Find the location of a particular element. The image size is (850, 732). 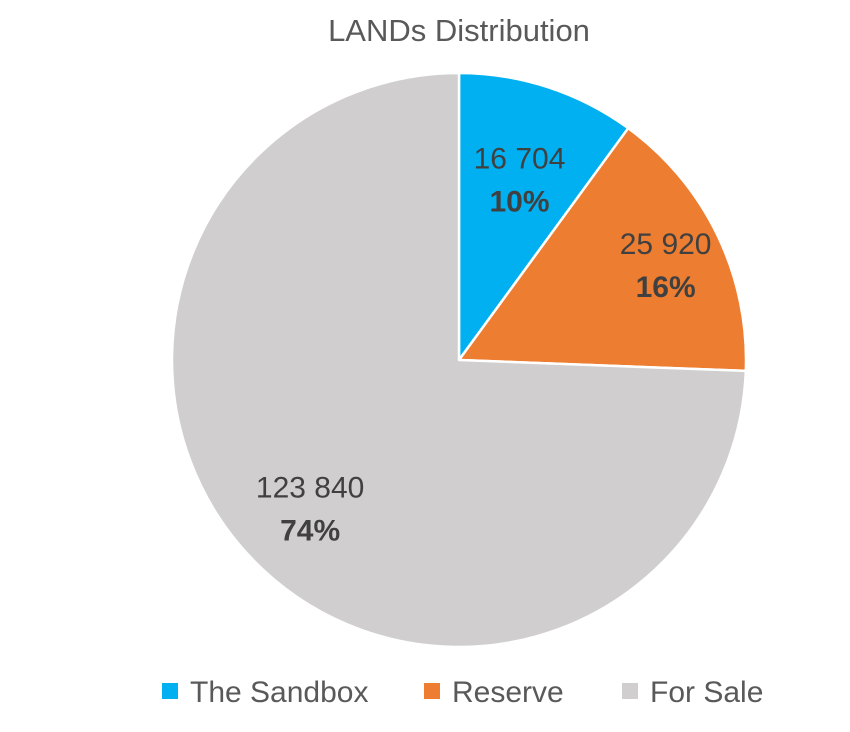

legend-label-reserve: Reserve is located at coordinates (508, 692).